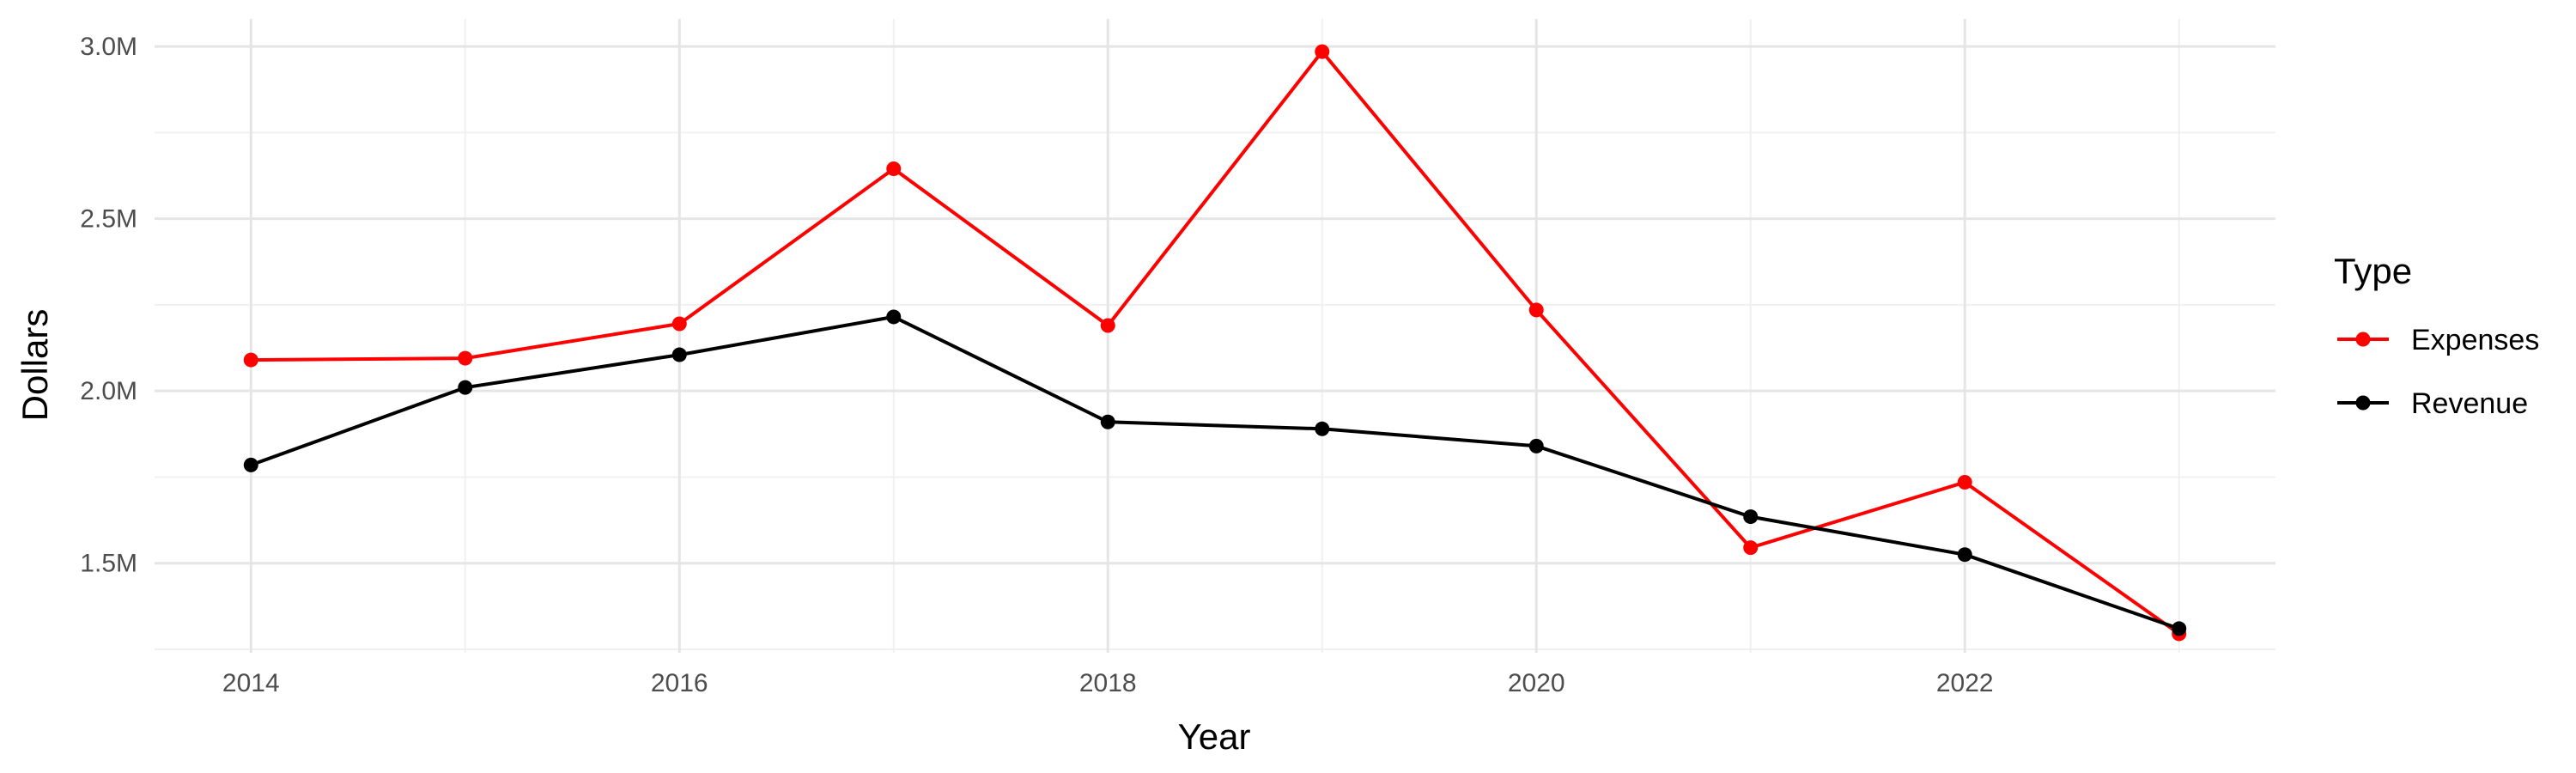 The width and height of the screenshot is (2576, 773). Describe the element at coordinates (1214, 736) in the screenshot. I see `x-axis-title: Year` at that location.